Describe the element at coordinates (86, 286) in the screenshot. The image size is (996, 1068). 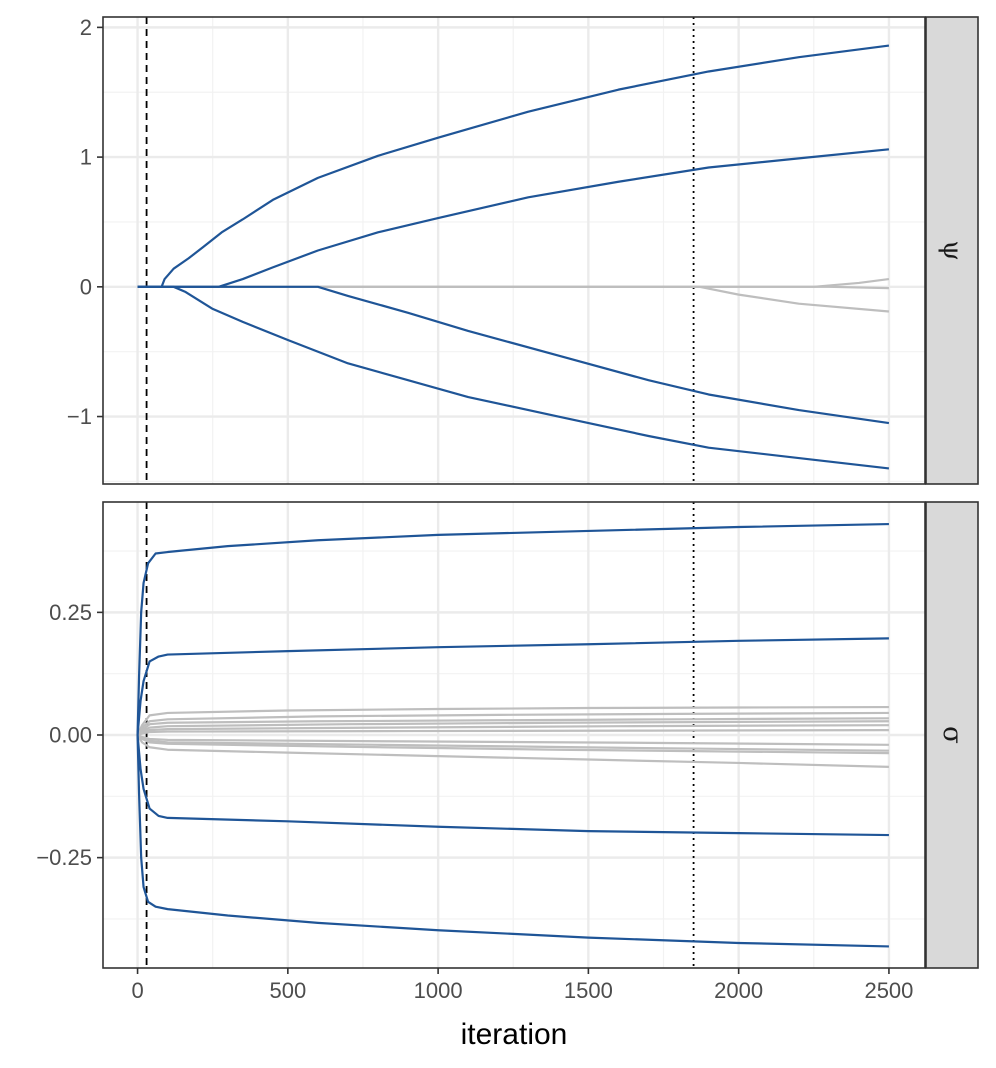
I see `psi-y-tick-label: 0` at that location.